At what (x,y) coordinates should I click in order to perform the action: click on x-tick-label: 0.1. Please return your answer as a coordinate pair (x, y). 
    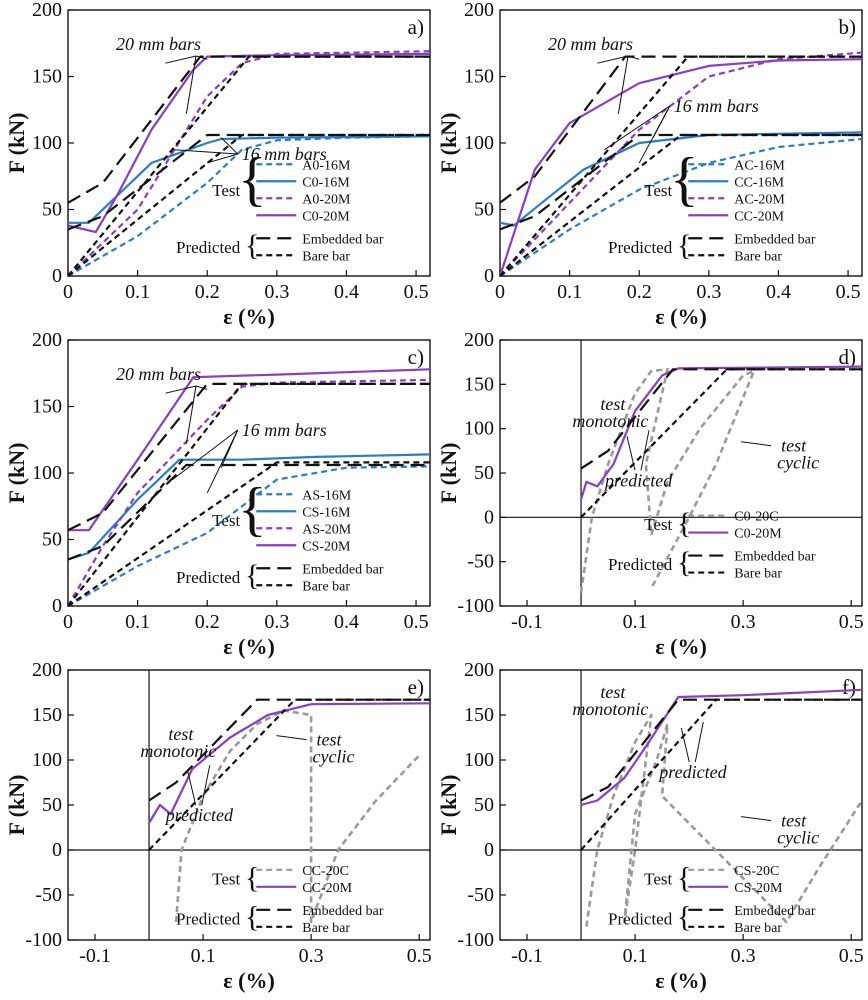
    Looking at the image, I should click on (137, 292).